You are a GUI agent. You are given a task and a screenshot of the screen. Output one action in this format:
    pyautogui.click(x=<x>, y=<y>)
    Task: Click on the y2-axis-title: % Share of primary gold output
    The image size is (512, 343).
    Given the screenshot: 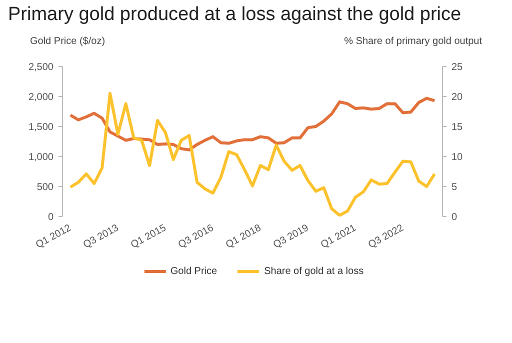 What is the action you would take?
    pyautogui.click(x=413, y=42)
    